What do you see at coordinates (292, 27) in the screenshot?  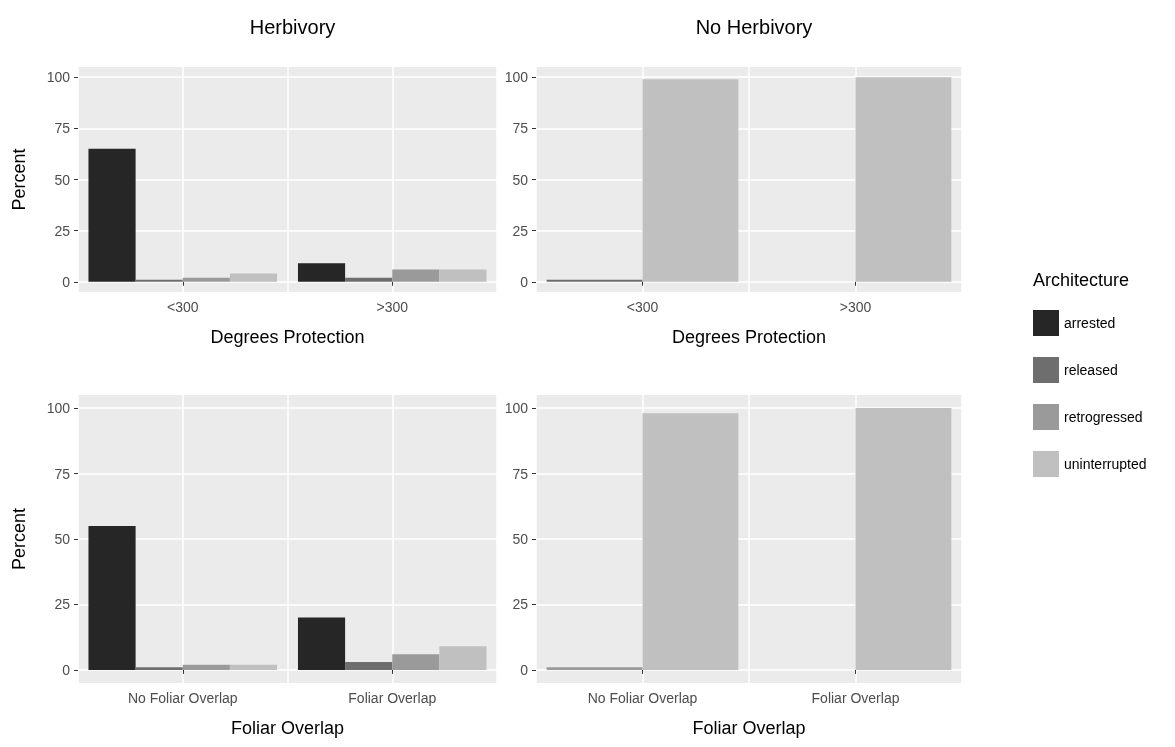 I see `chart-title: Herbivory` at bounding box center [292, 27].